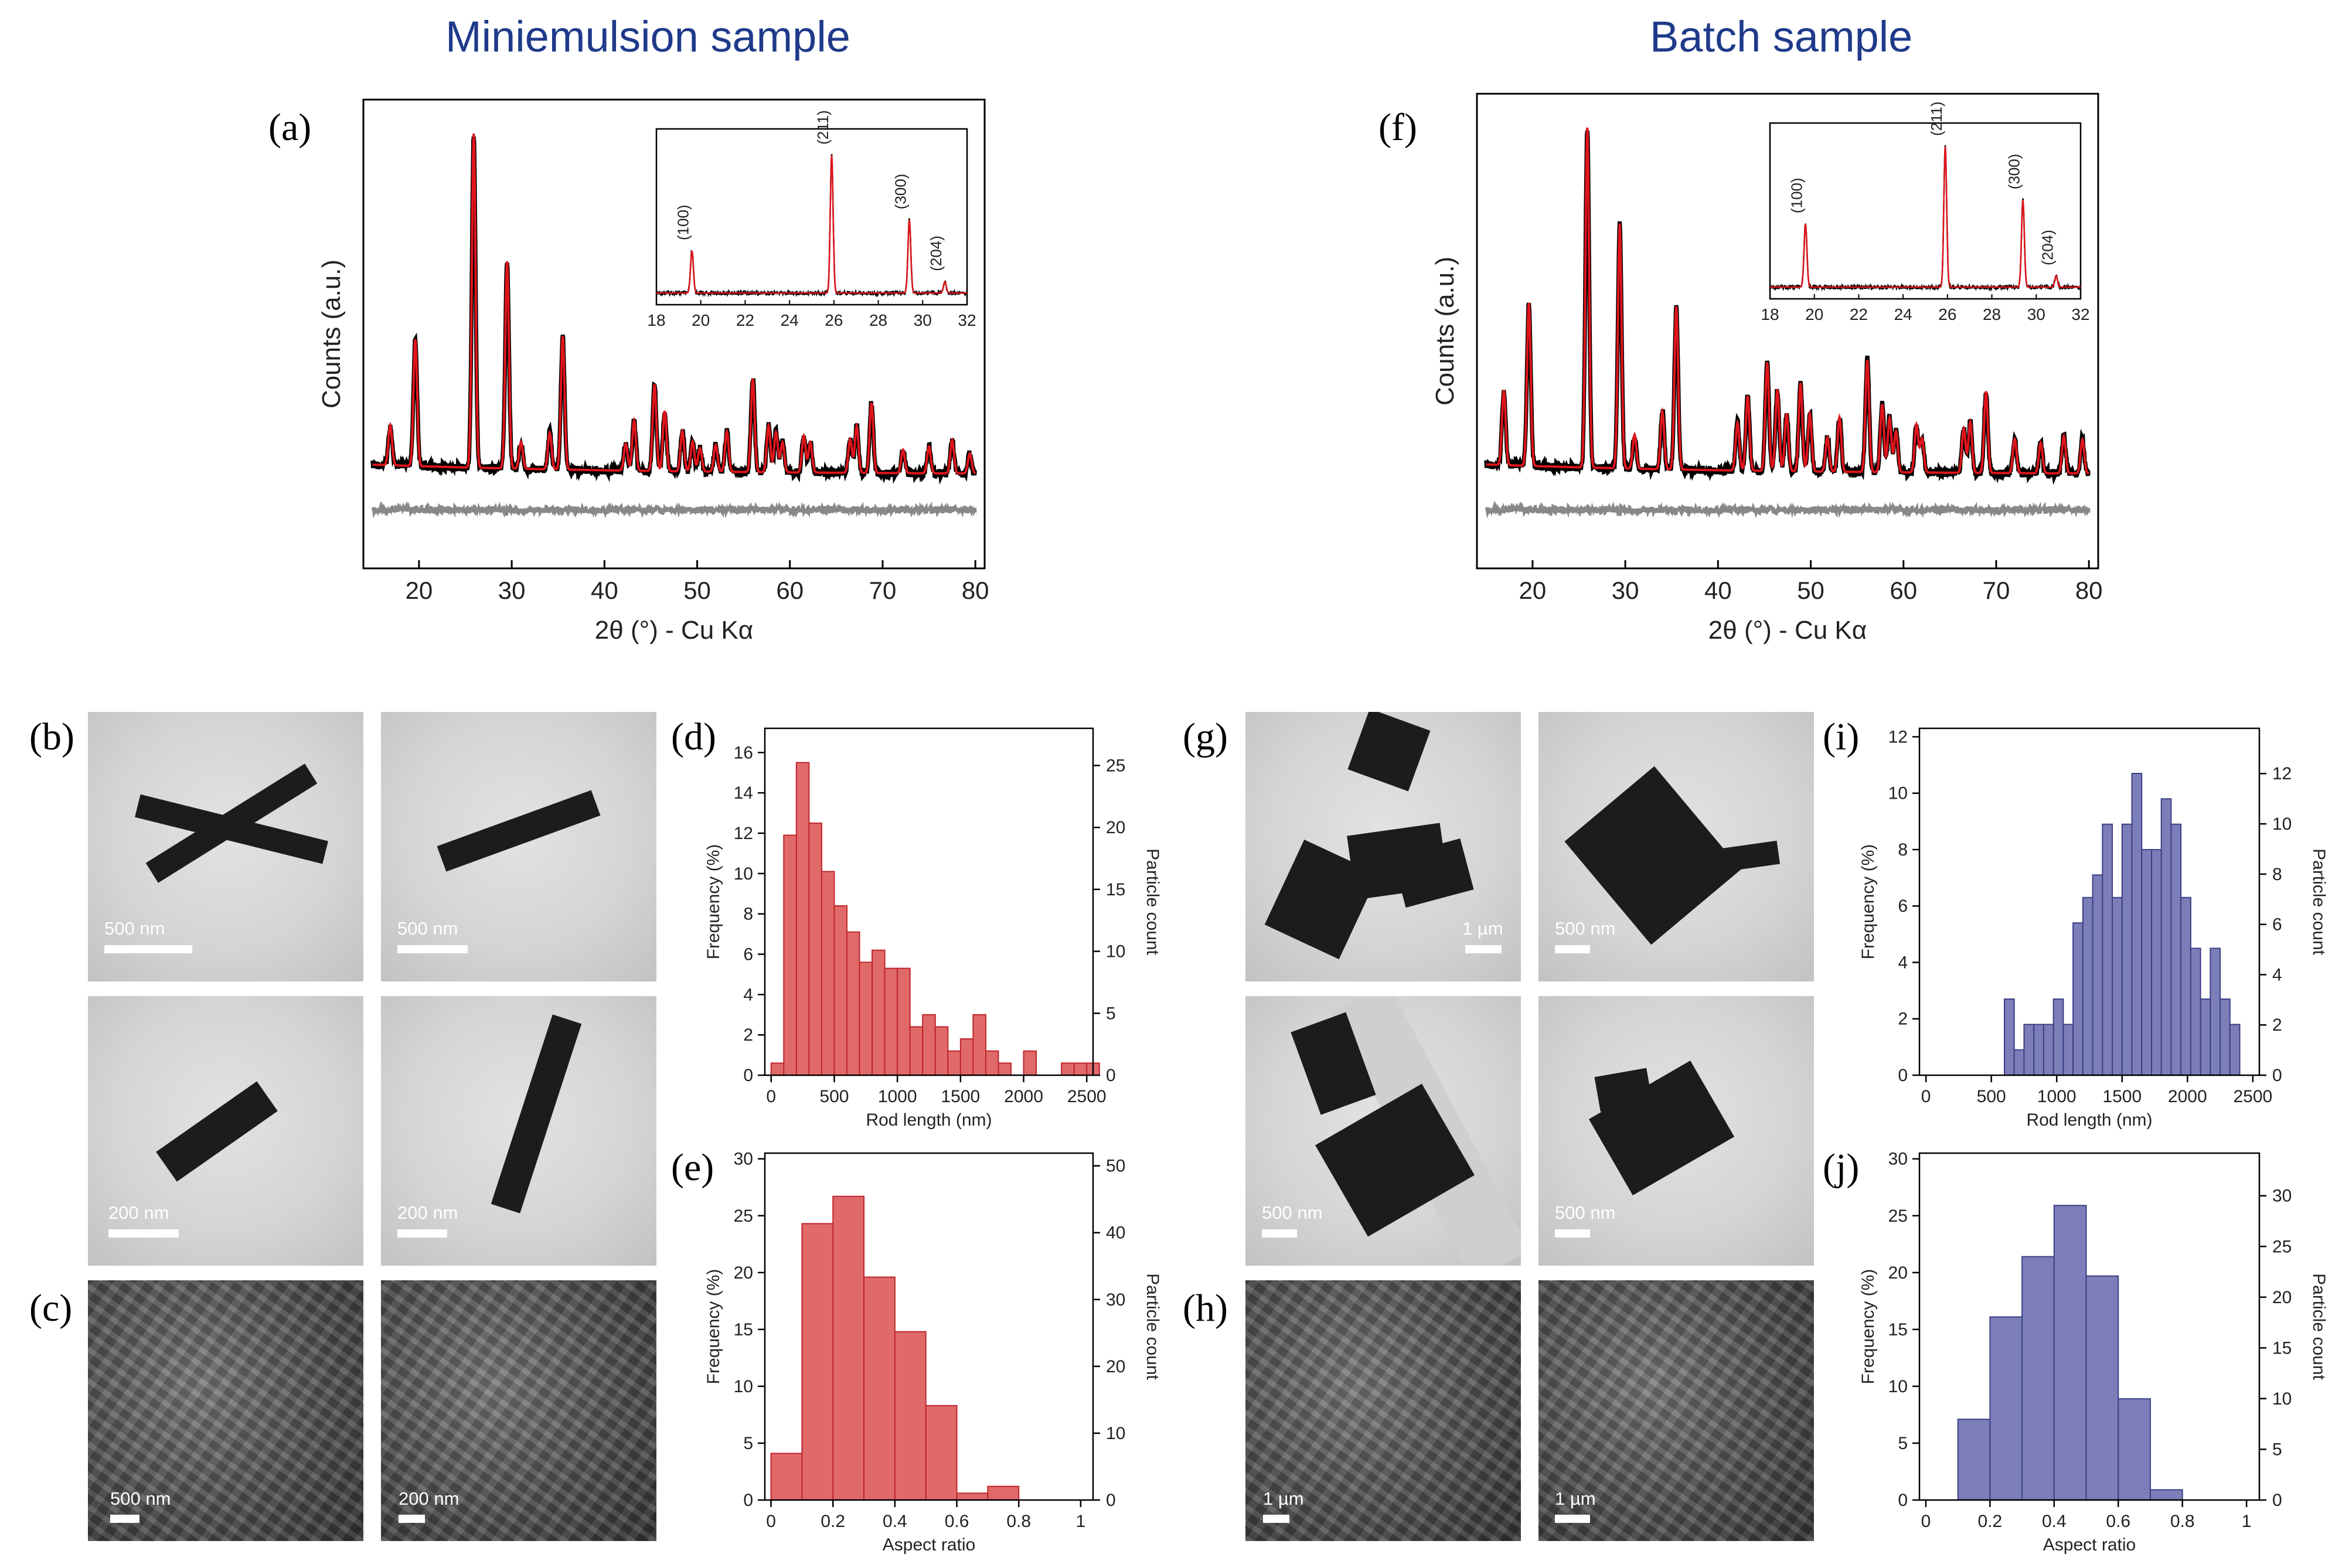 The height and width of the screenshot is (1568, 2342). What do you see at coordinates (697, 590) in the screenshot?
I see `x-tick-label: 50` at bounding box center [697, 590].